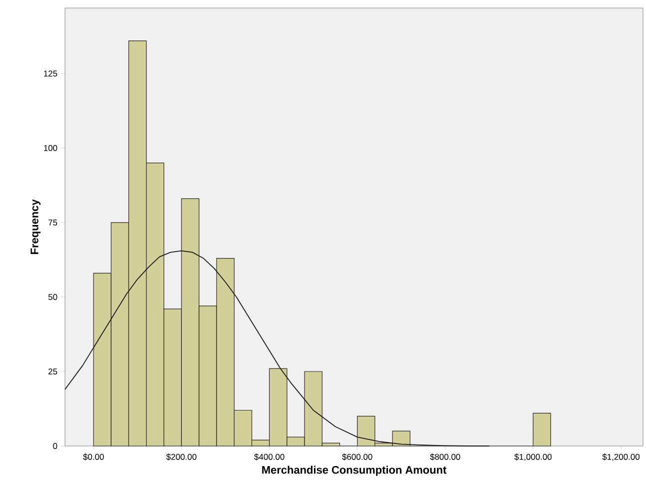 The width and height of the screenshot is (646, 495). Describe the element at coordinates (445, 457) in the screenshot. I see `x-tick-label: $800.00` at that location.